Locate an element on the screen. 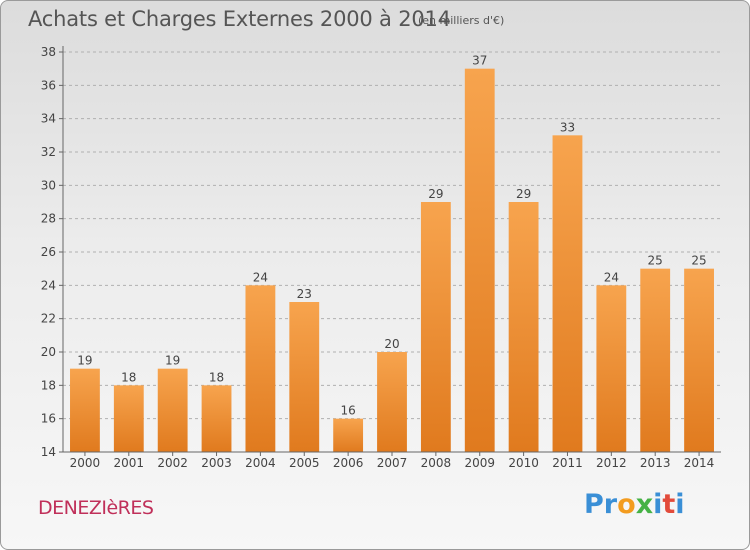 This screenshot has height=550, width=750. x-tick-label: 2001 is located at coordinates (129, 463).